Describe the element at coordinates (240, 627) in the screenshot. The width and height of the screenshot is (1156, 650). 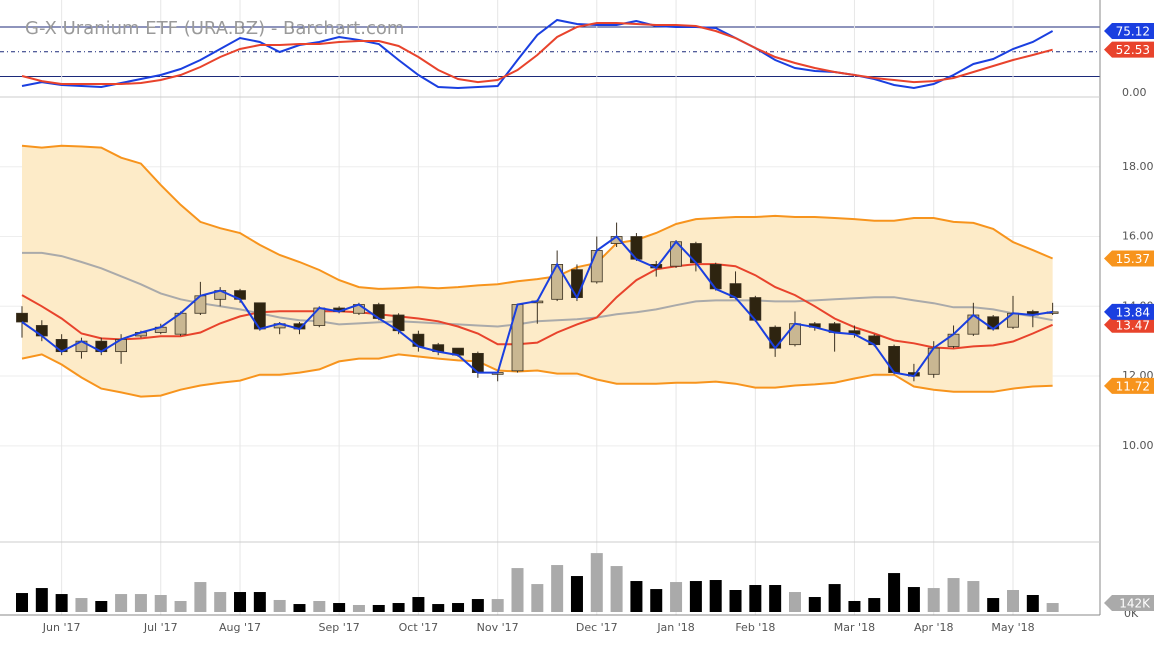
I see `x-tick-label: Aug '17` at that location.